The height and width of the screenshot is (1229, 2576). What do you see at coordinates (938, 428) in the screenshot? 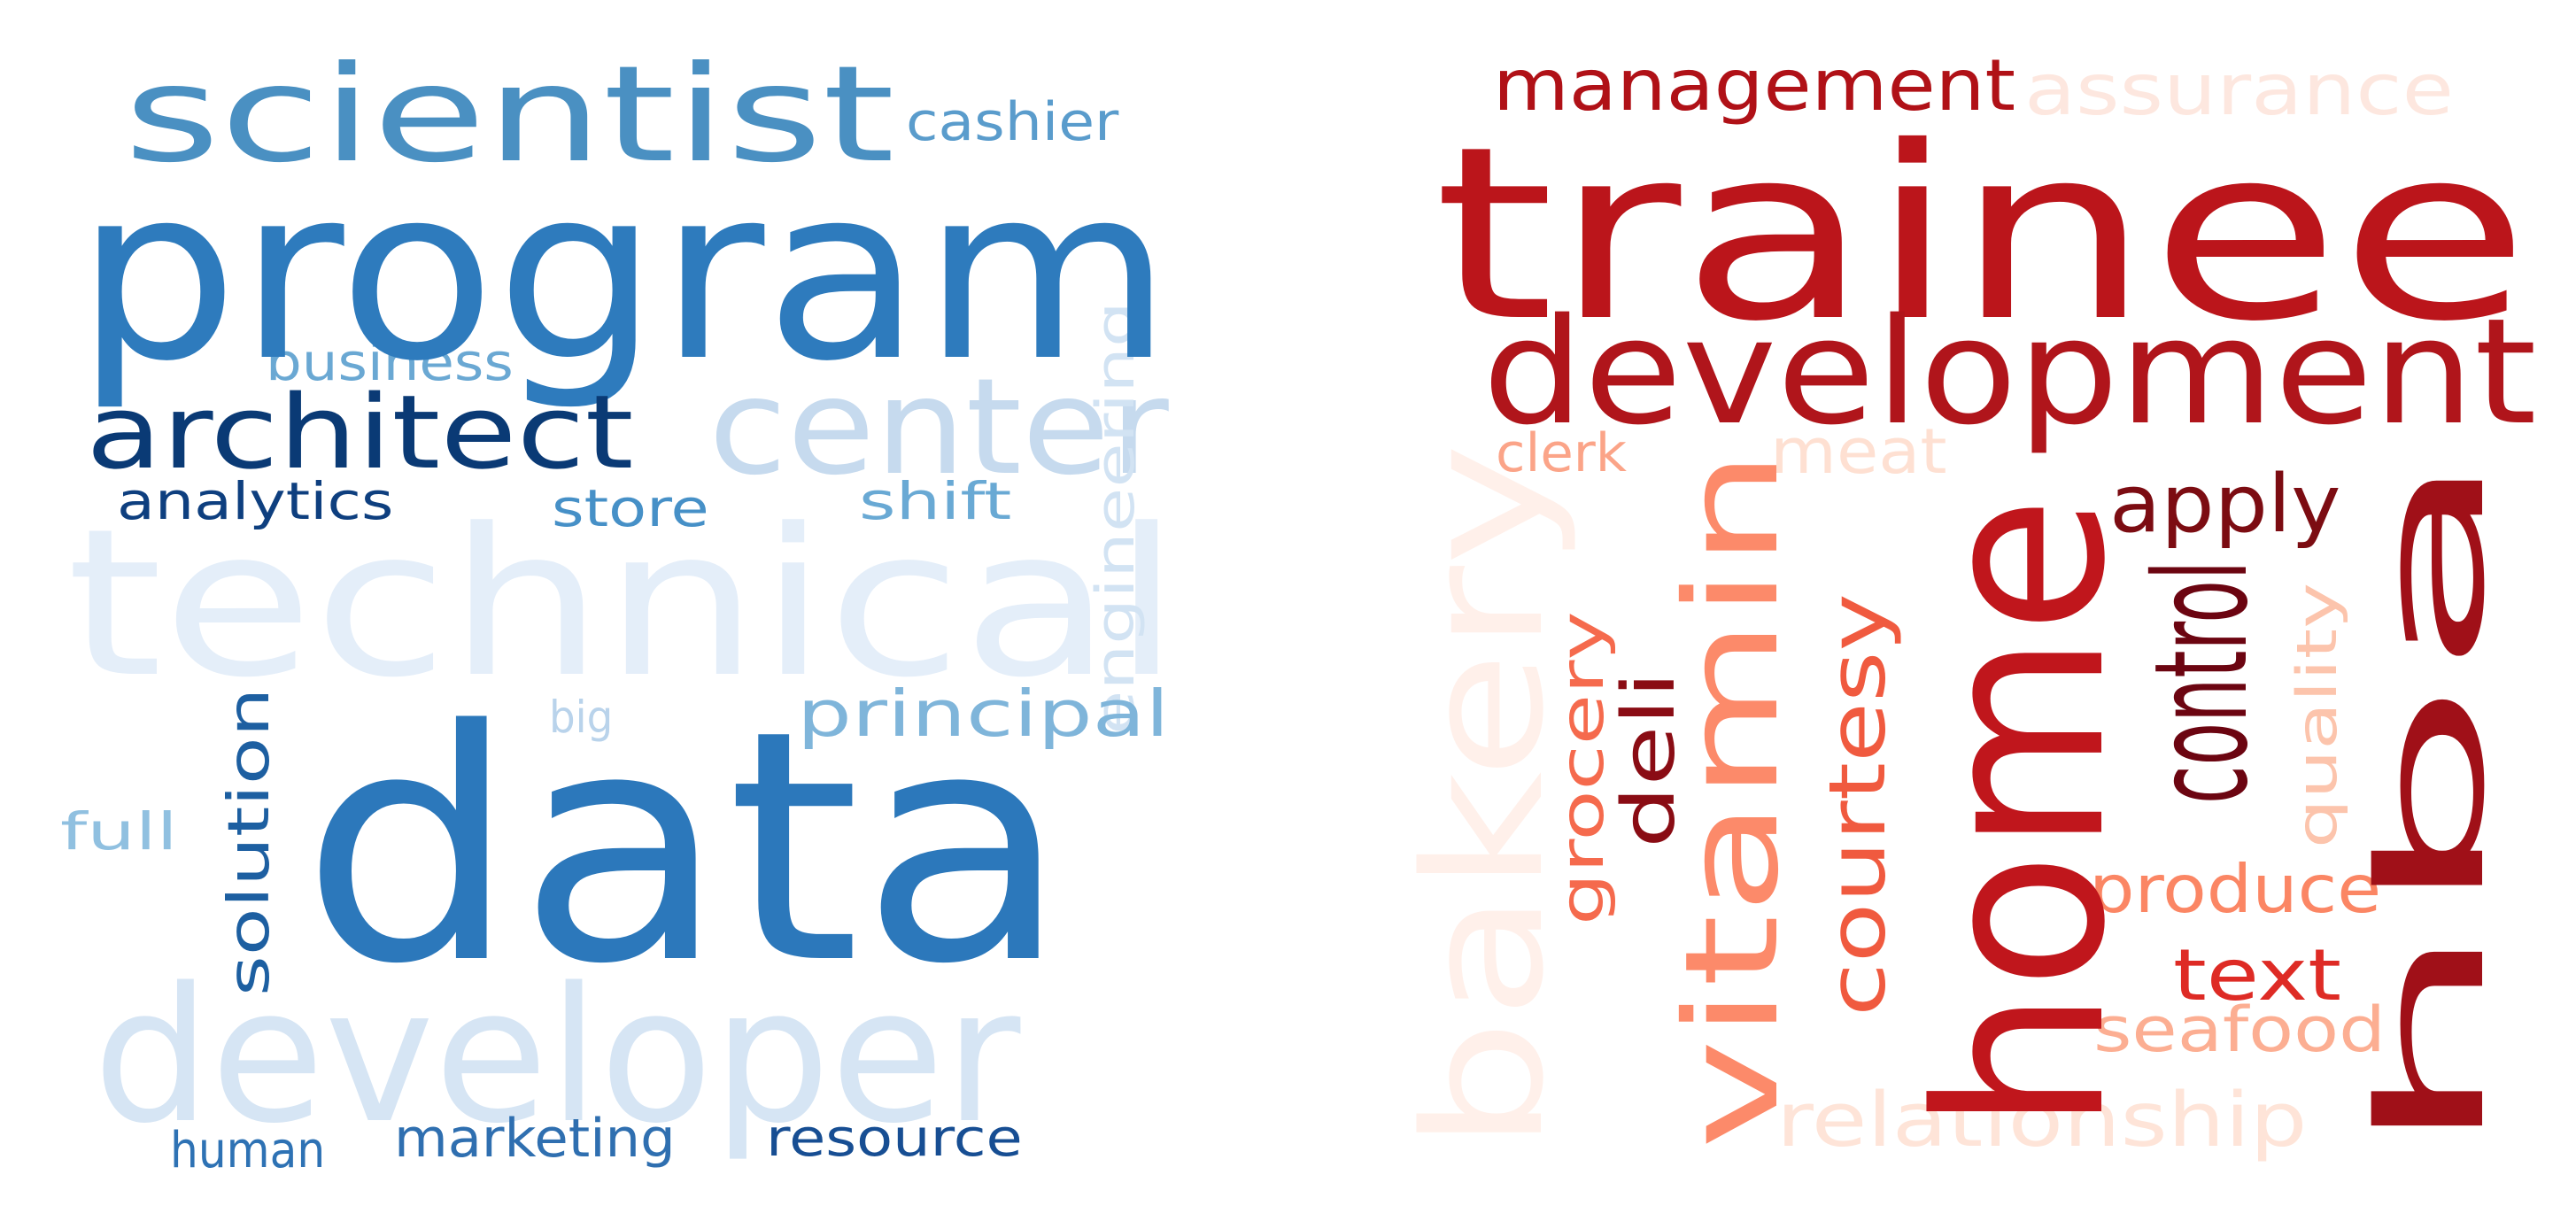
I see `word-center: center` at bounding box center [938, 428].